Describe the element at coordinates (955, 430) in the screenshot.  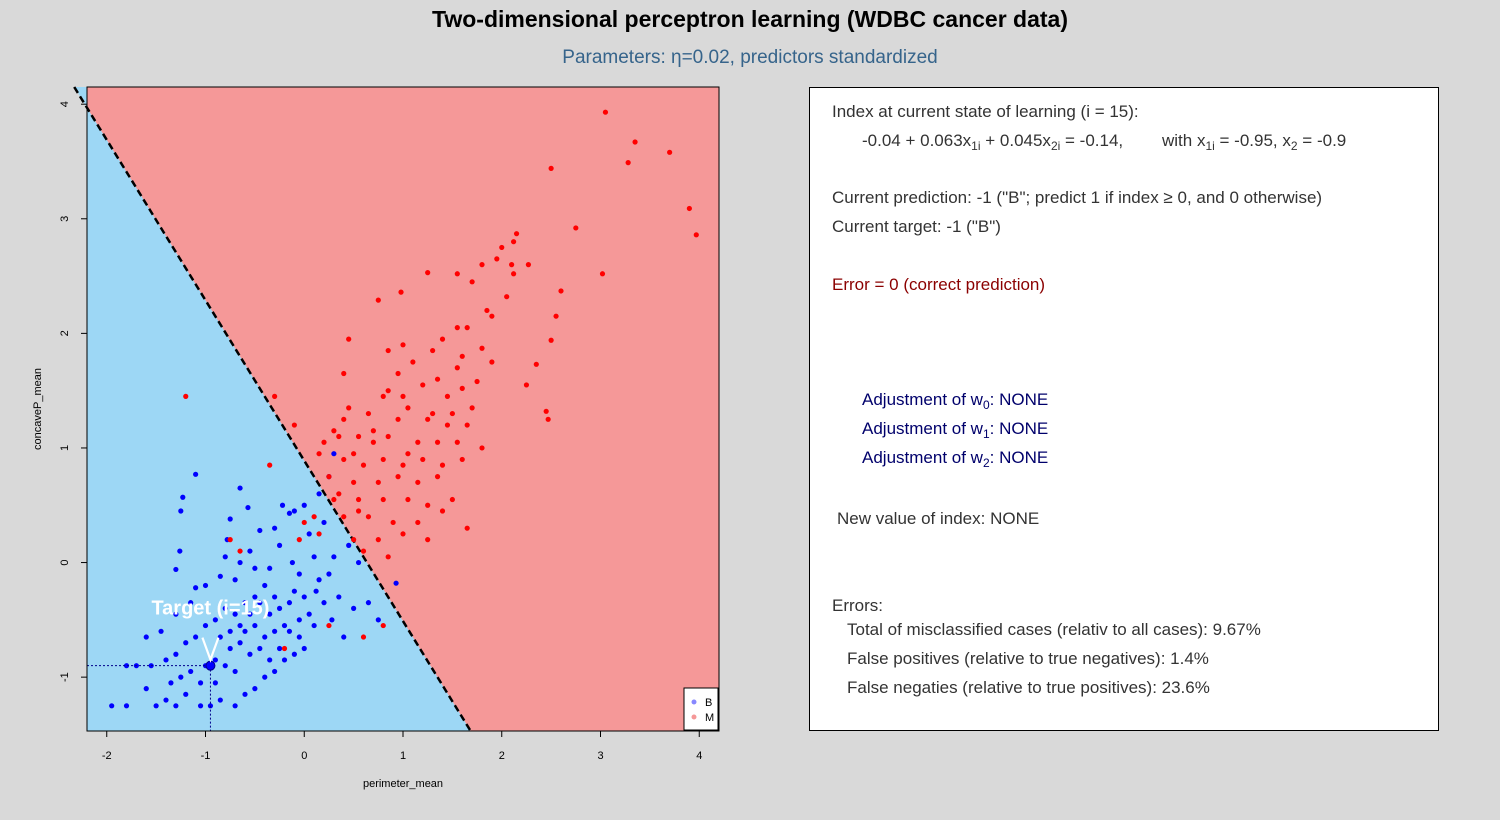
I see `adjustment-w1: Adjustment of w1: NONE` at that location.